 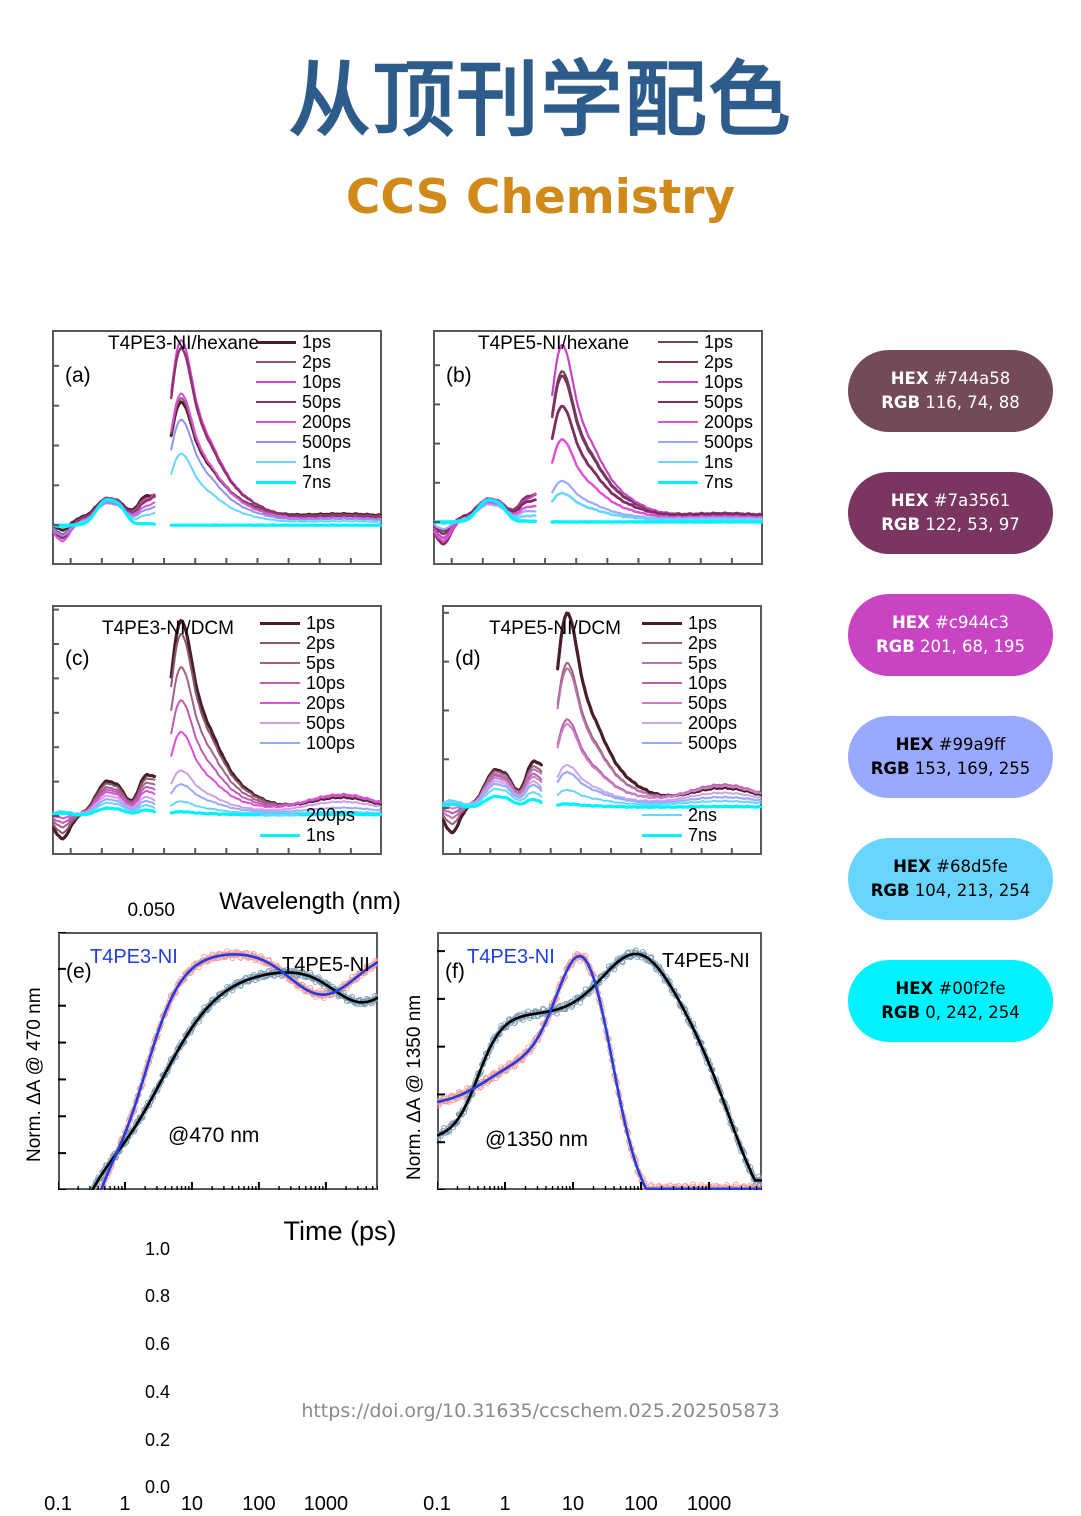 I want to click on swatch-hex-line: HEX #c944c3, so click(x=950, y=623).